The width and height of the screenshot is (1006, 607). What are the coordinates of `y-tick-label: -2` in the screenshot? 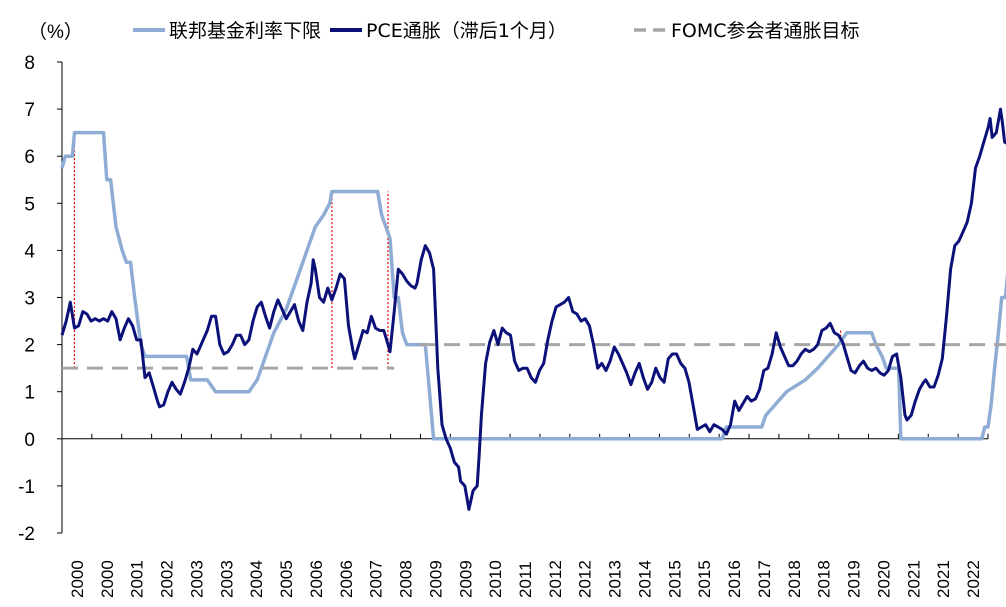 It's located at (26, 534).